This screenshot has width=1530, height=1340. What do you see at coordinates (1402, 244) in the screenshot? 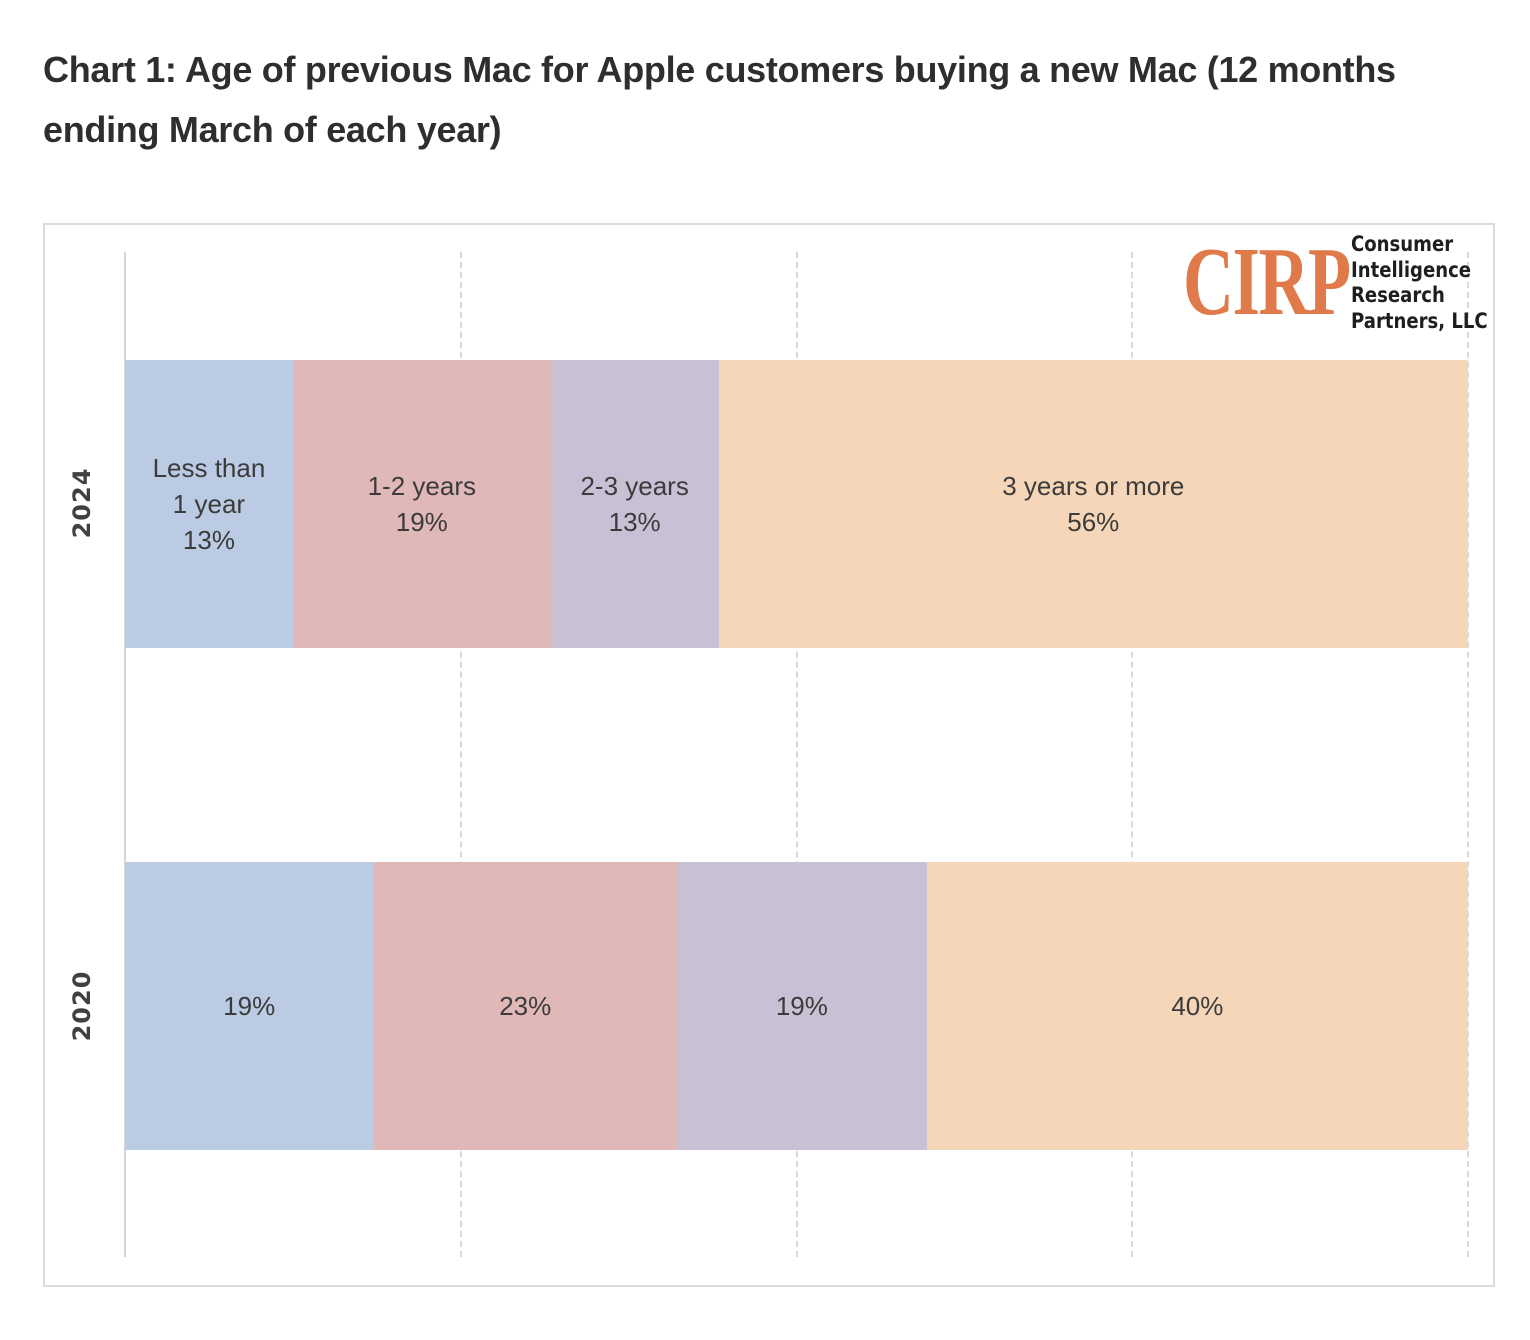
I see `logo-line: Consumer` at bounding box center [1402, 244].